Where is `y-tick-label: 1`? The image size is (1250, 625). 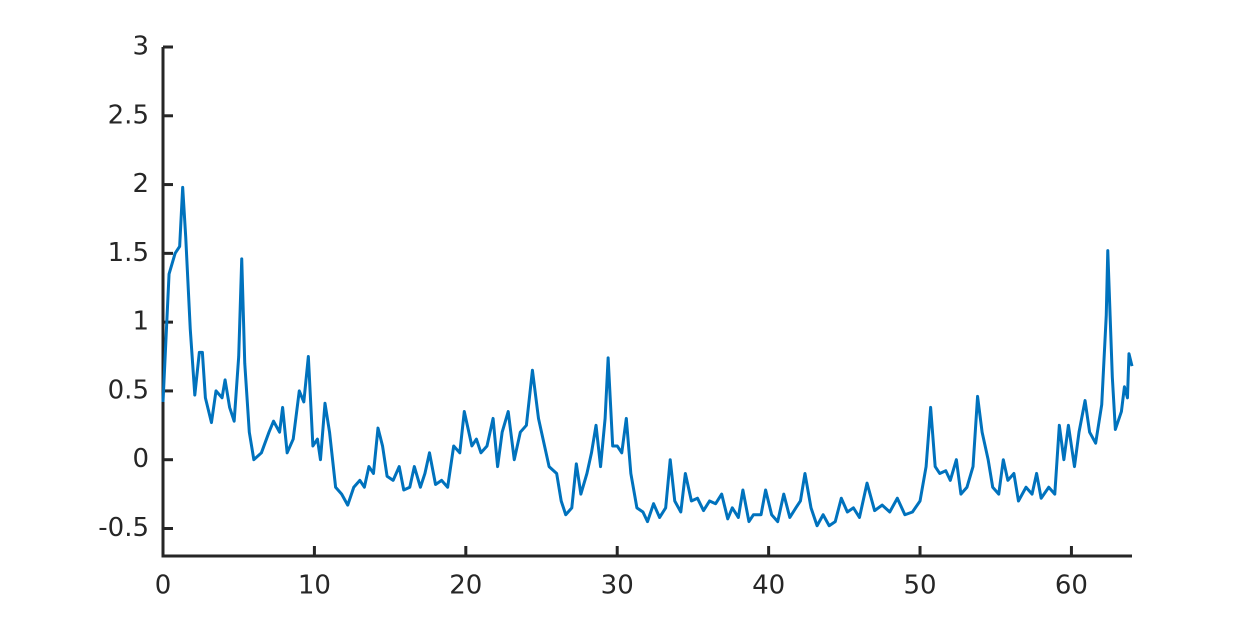
y-tick-label: 1 is located at coordinates (140, 322).